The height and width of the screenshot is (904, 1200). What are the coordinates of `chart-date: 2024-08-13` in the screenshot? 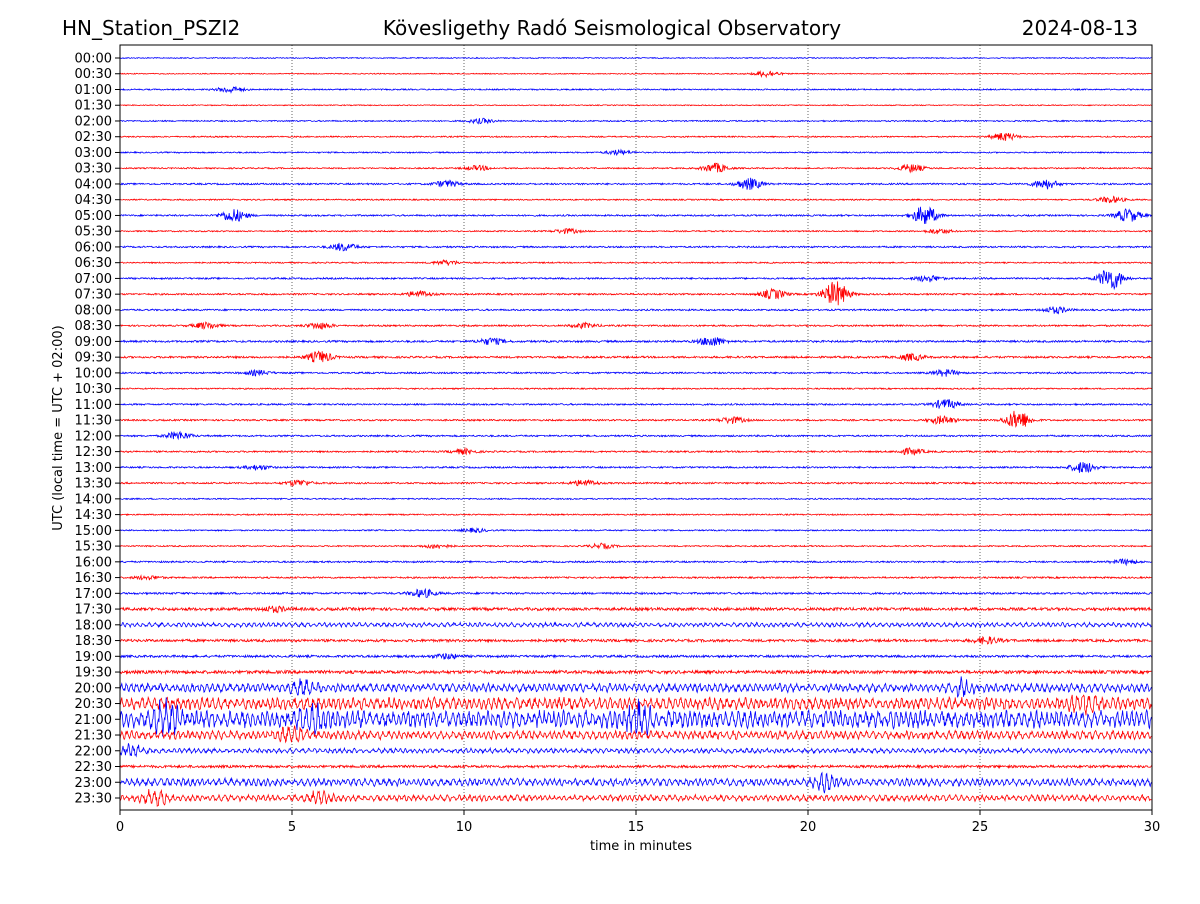 It's located at (1080, 28).